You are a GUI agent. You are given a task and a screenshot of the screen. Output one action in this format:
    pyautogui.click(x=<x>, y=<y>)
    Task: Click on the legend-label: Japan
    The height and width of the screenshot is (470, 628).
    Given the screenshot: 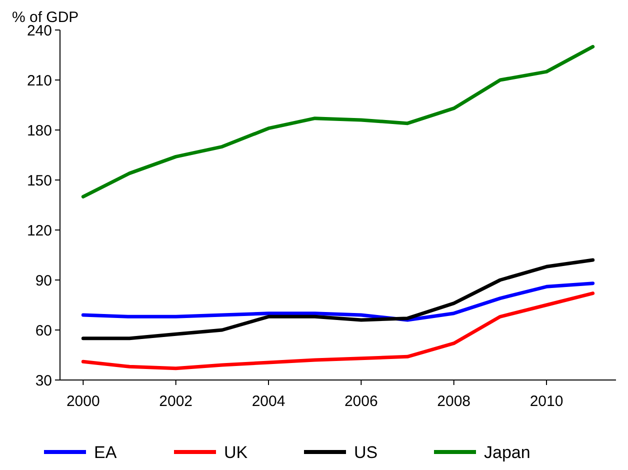 What is the action you would take?
    pyautogui.click(x=507, y=452)
    